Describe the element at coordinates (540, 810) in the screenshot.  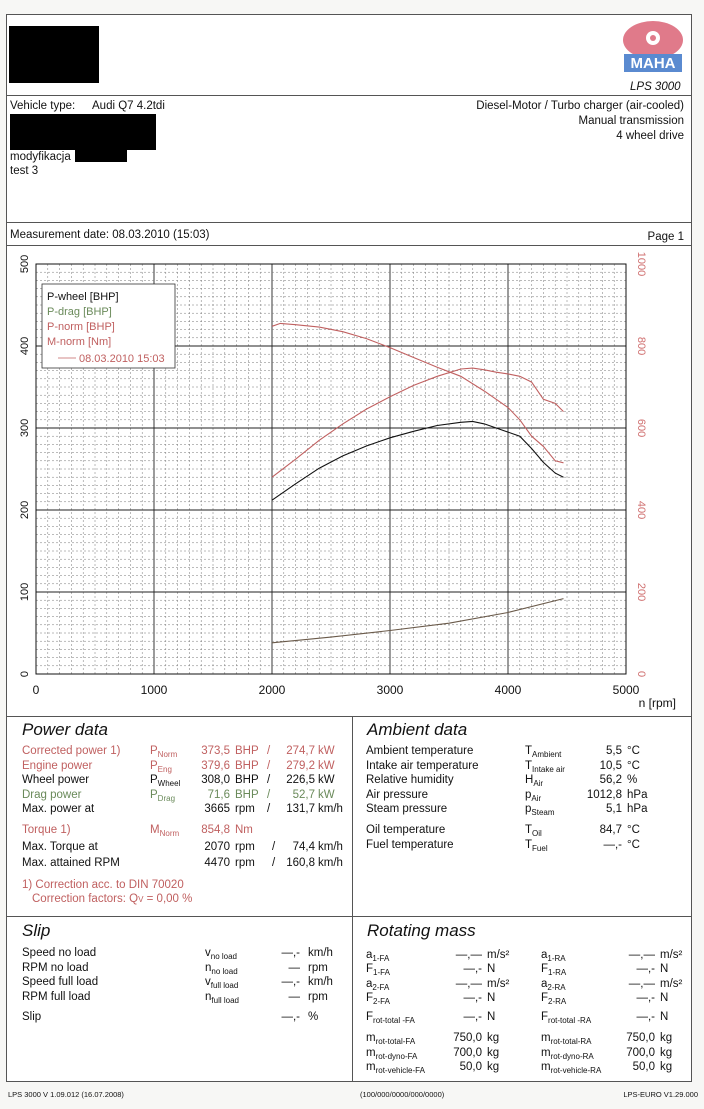
I see `ambient-symbol: pSteam` at that location.